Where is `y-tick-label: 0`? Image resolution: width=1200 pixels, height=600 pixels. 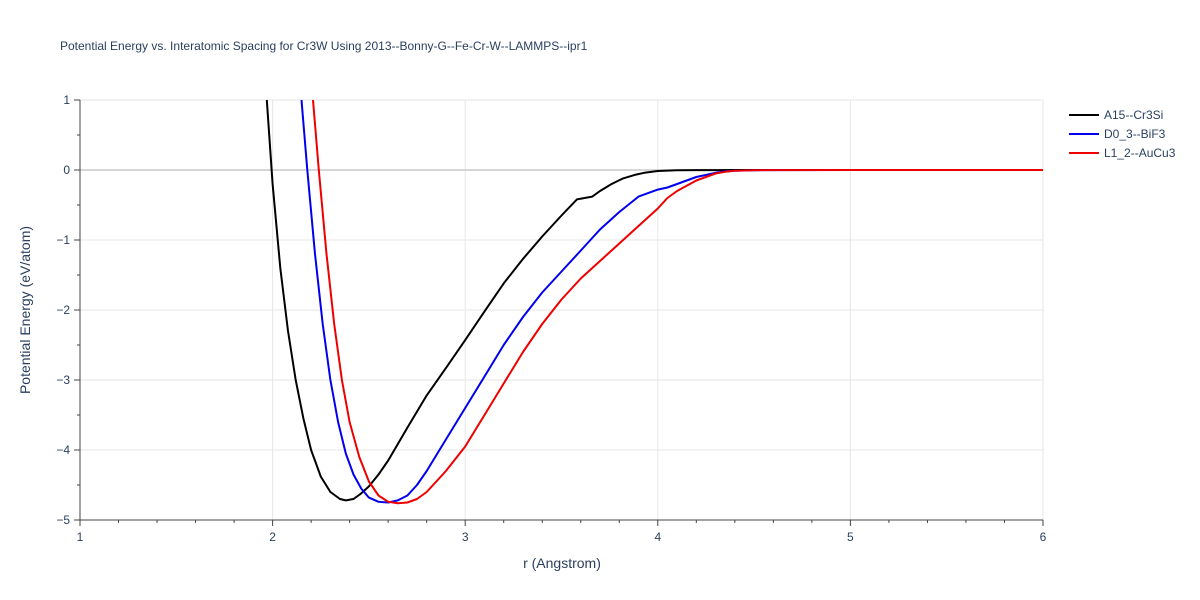 y-tick-label: 0 is located at coordinates (66, 170).